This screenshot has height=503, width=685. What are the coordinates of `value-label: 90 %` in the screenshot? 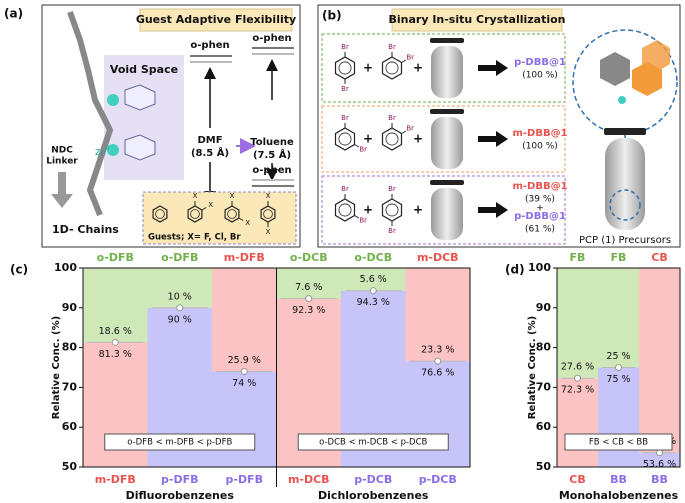 It's located at (180, 319).